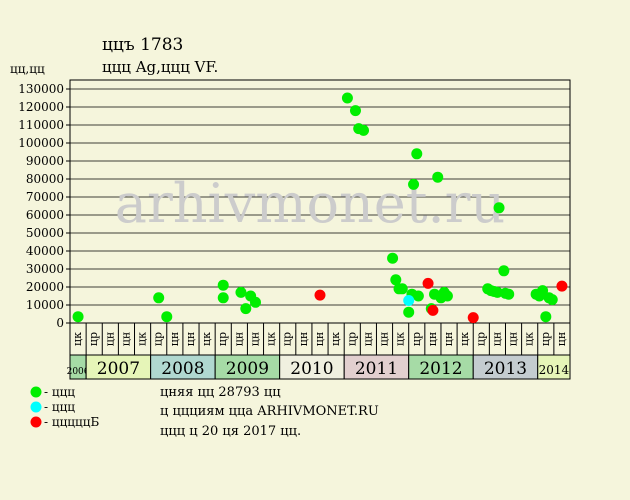 The height and width of the screenshot is (500, 630). I want to click on legend-label-1: - ццц, so click(59, 407).